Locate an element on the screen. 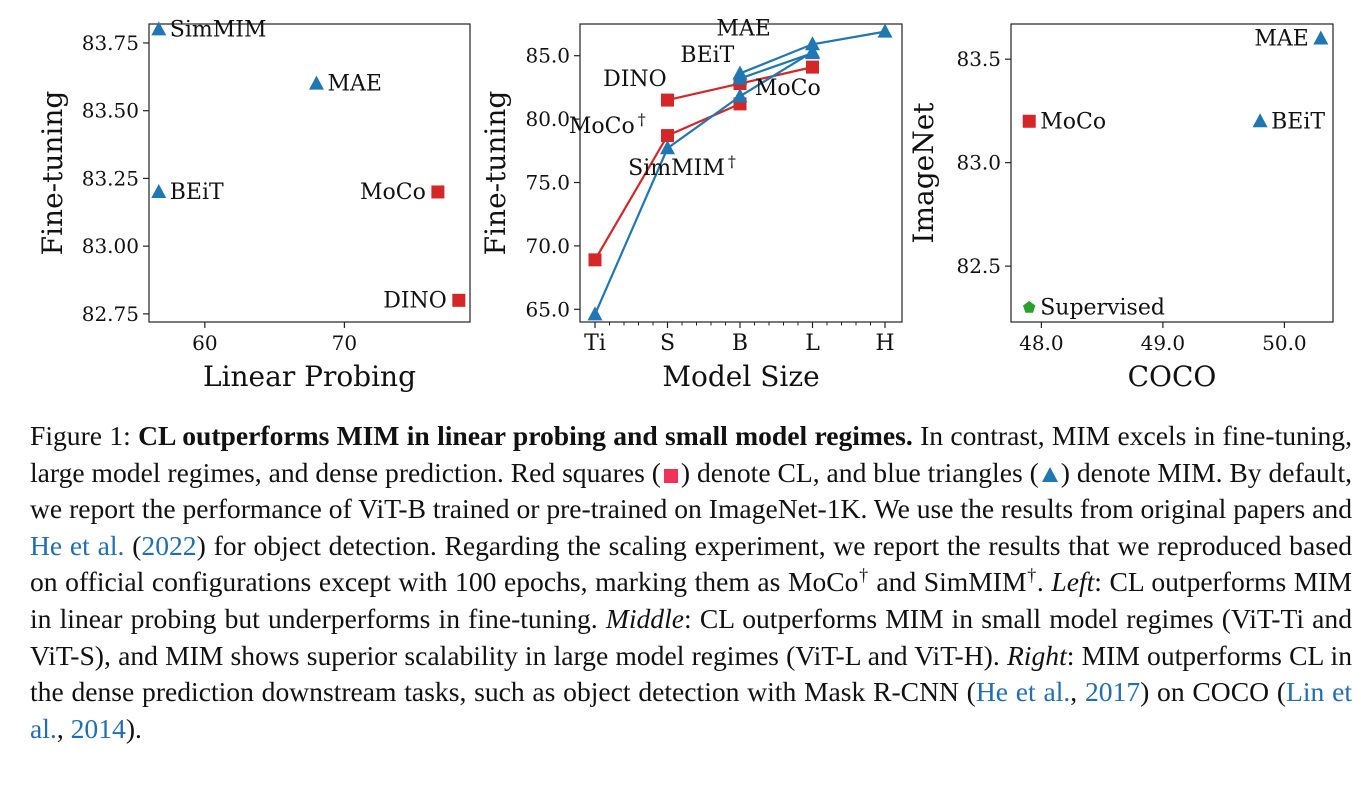 Image resolution: width=1361 pixels, height=795 pixels. x-tick-label: H is located at coordinates (884, 343).